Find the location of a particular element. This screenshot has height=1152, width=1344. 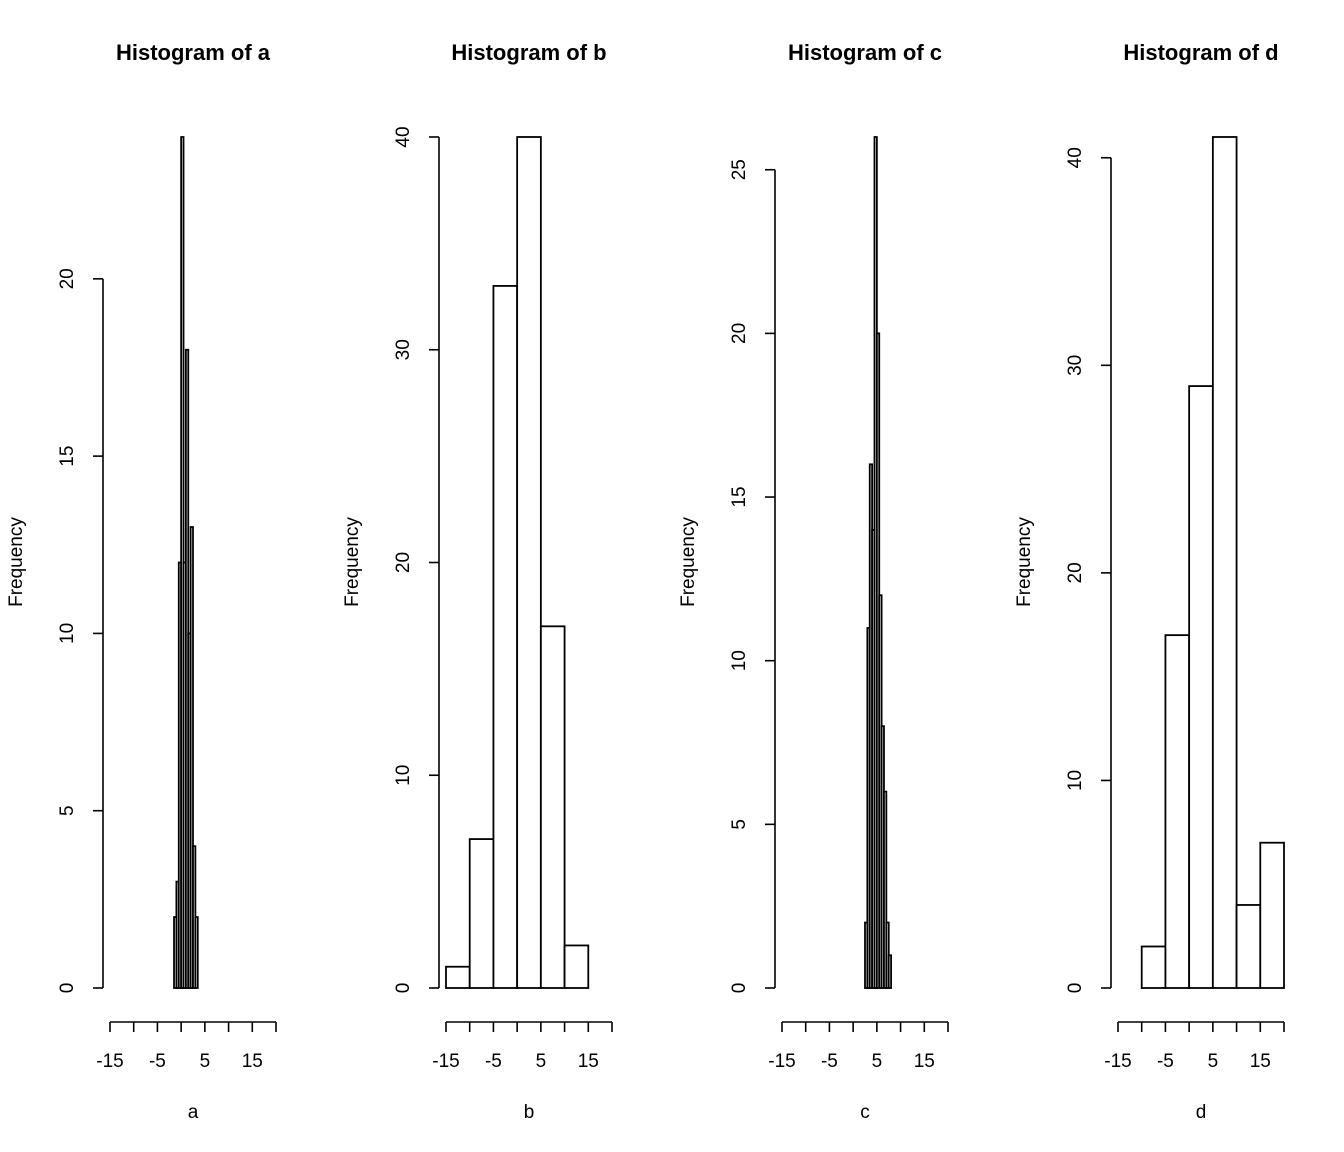

chart-title: Histogram of b is located at coordinates (528, 52).